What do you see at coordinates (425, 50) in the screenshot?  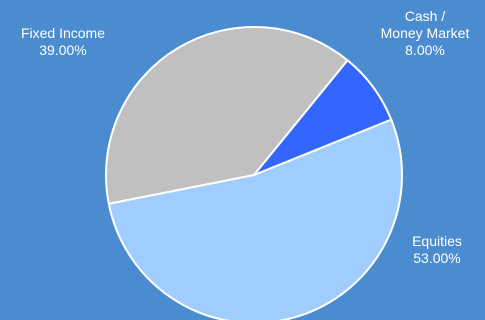 I see `slice-value-cash-money-market: 8.00%` at bounding box center [425, 50].